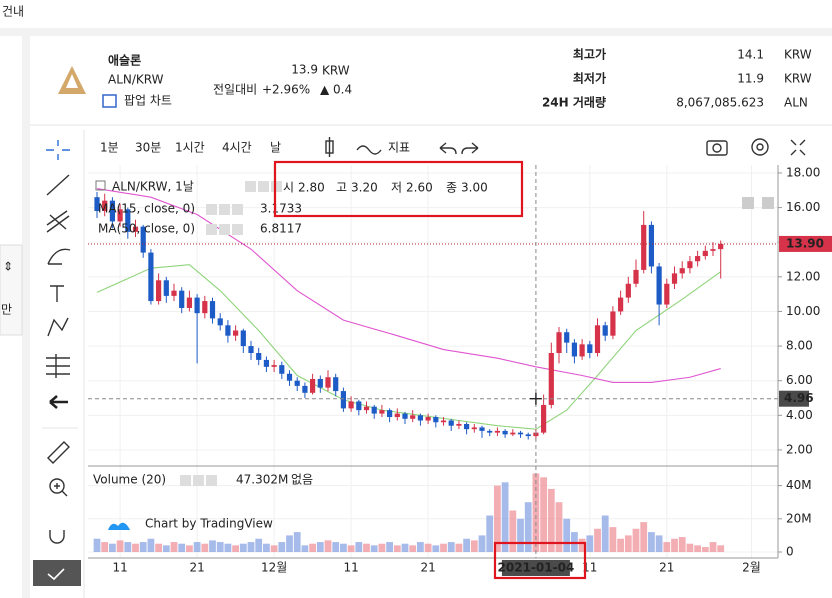 The image size is (832, 598). What do you see at coordinates (275, 148) in the screenshot?
I see `interval-button: 날` at bounding box center [275, 148].